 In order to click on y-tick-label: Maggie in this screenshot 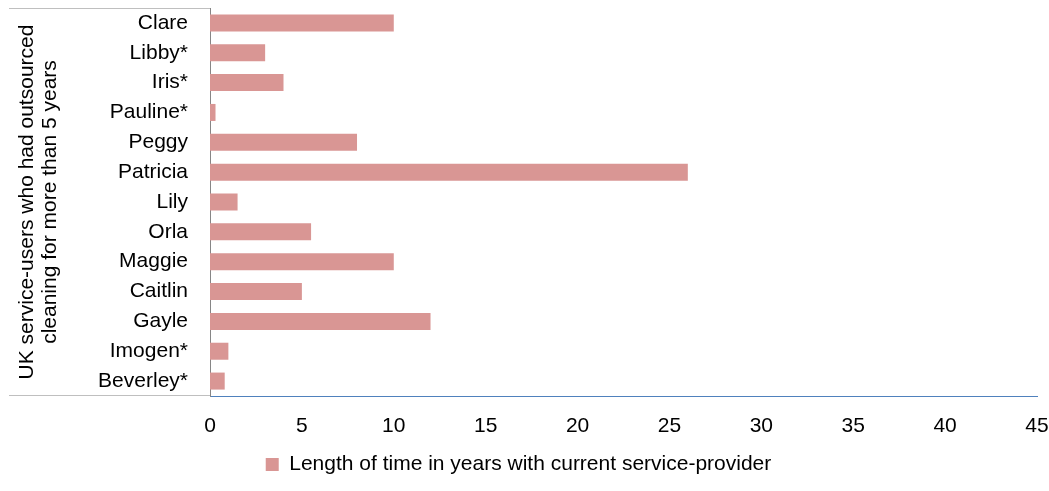, I will do `click(153, 260)`.